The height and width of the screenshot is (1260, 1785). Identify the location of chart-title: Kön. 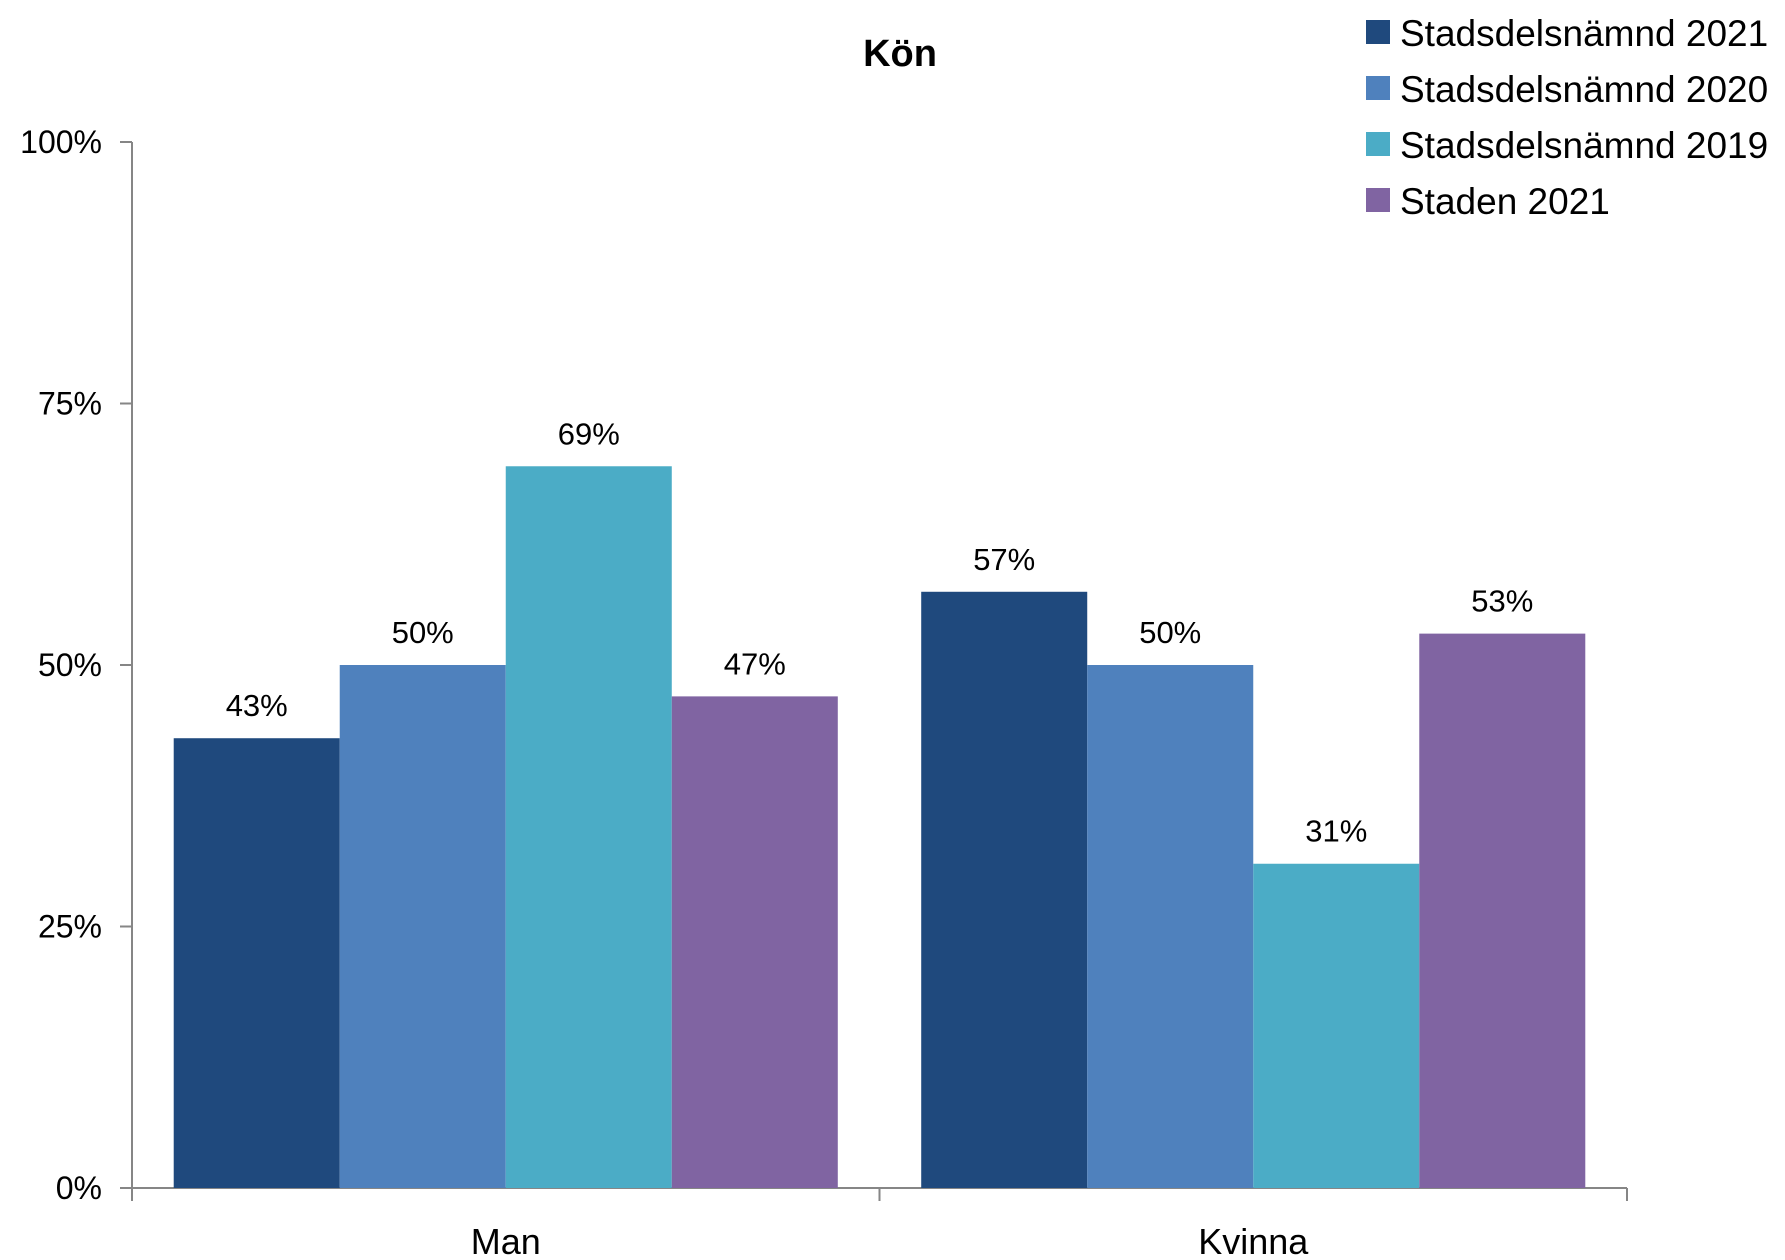
(900, 54).